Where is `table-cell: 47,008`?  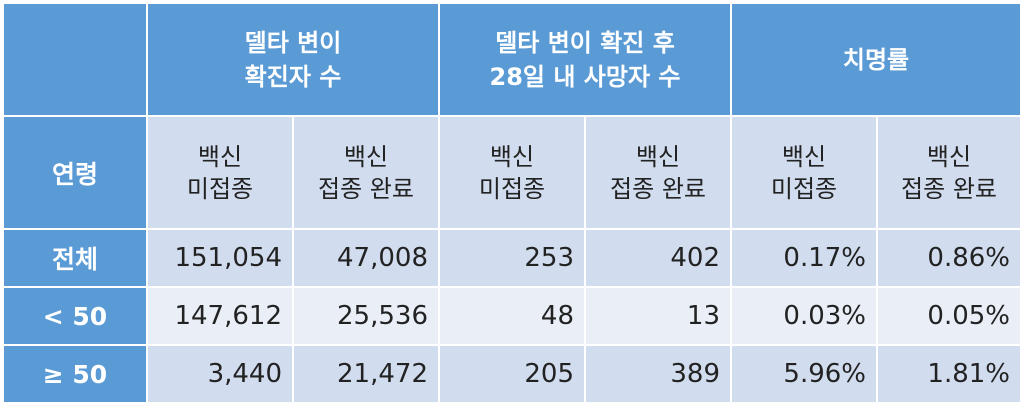
table-cell: 47,008 is located at coordinates (366, 258).